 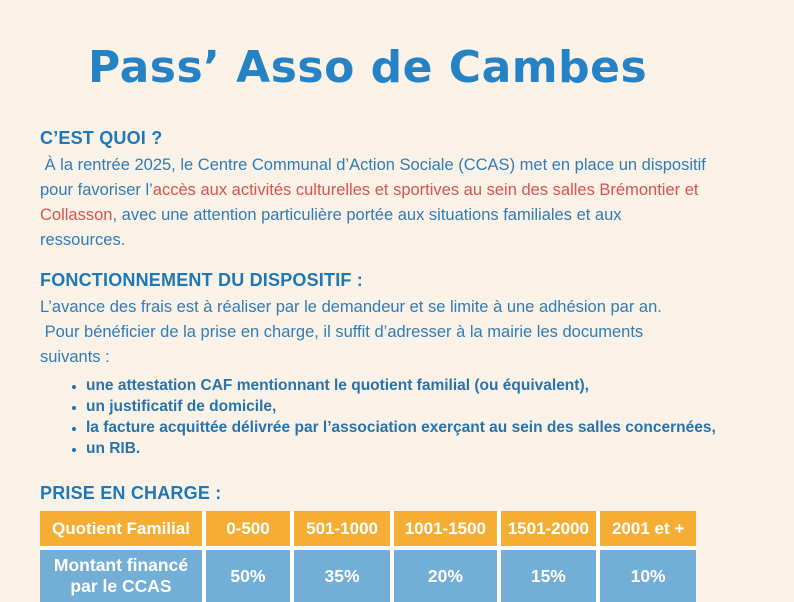 What do you see at coordinates (420, 448) in the screenshot?
I see `list-item: un RIB.` at bounding box center [420, 448].